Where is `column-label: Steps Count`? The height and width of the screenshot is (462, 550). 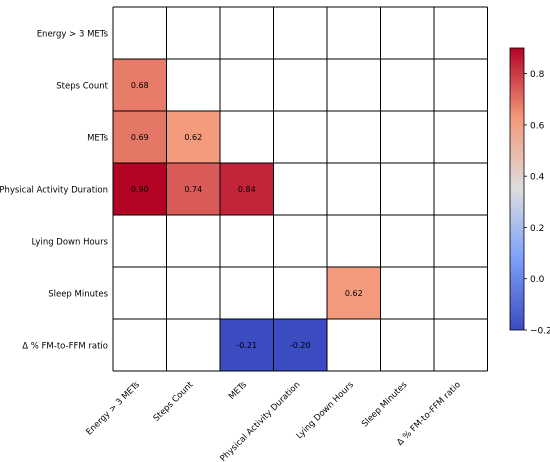 column-label: Steps Count is located at coordinates (174, 402).